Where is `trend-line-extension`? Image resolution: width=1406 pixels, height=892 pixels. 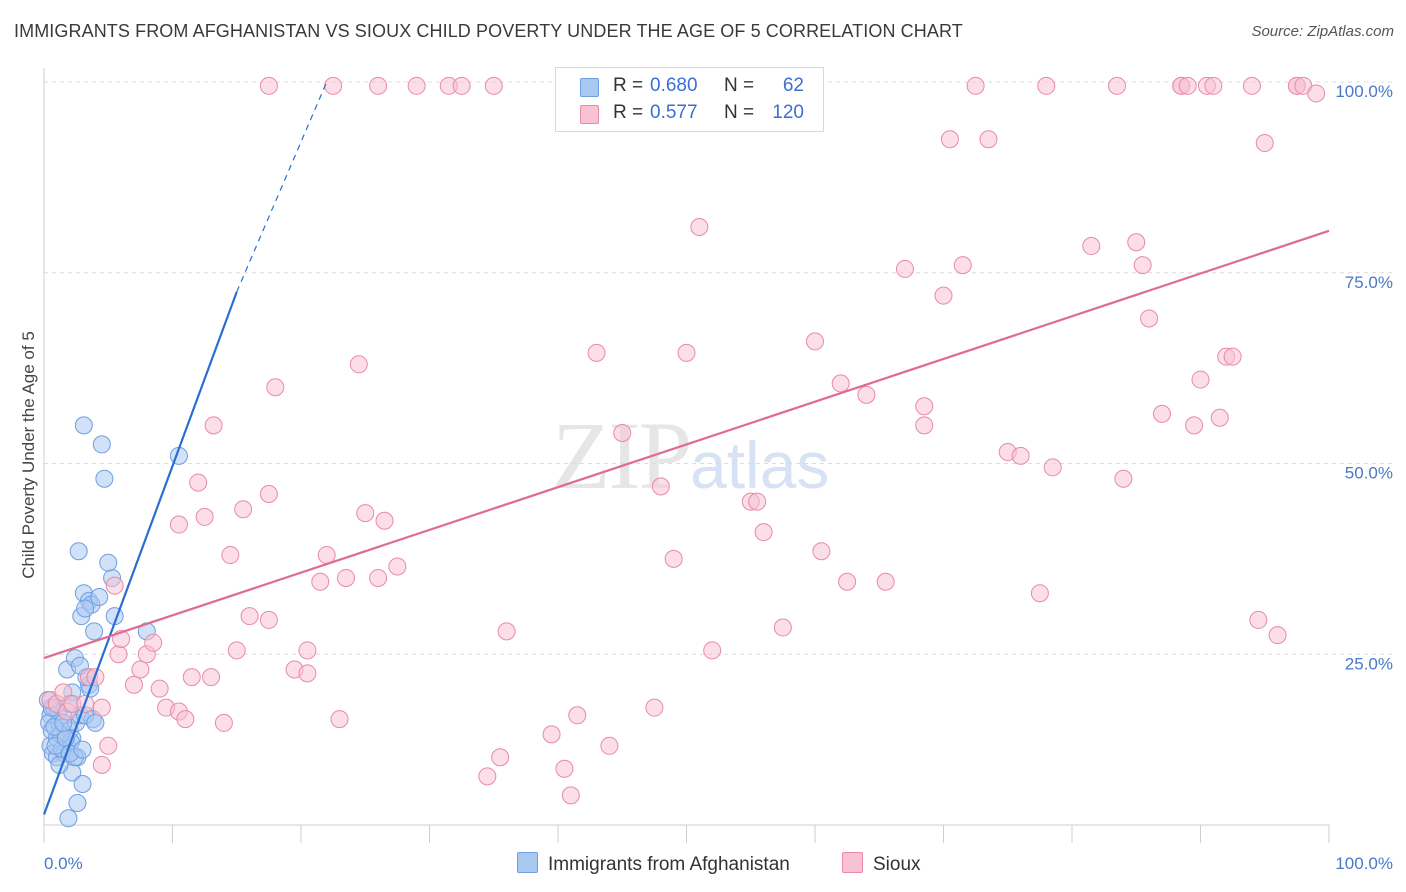 trend-line-extension is located at coordinates (282, 187).